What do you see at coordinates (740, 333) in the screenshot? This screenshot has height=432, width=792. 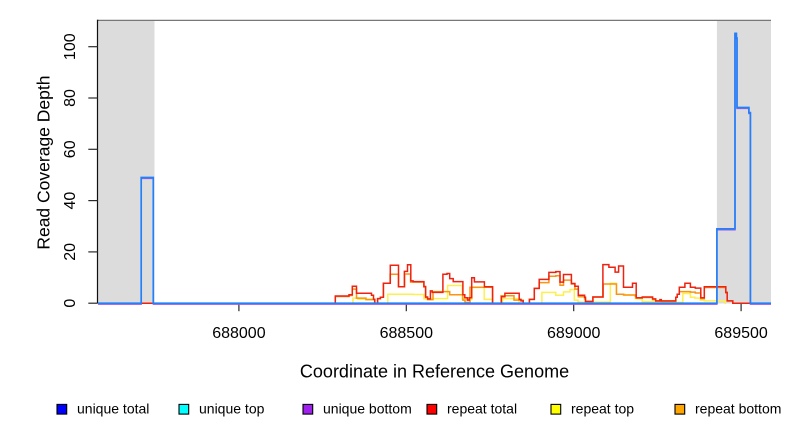 I see `svg-text: 689500` at bounding box center [740, 333].